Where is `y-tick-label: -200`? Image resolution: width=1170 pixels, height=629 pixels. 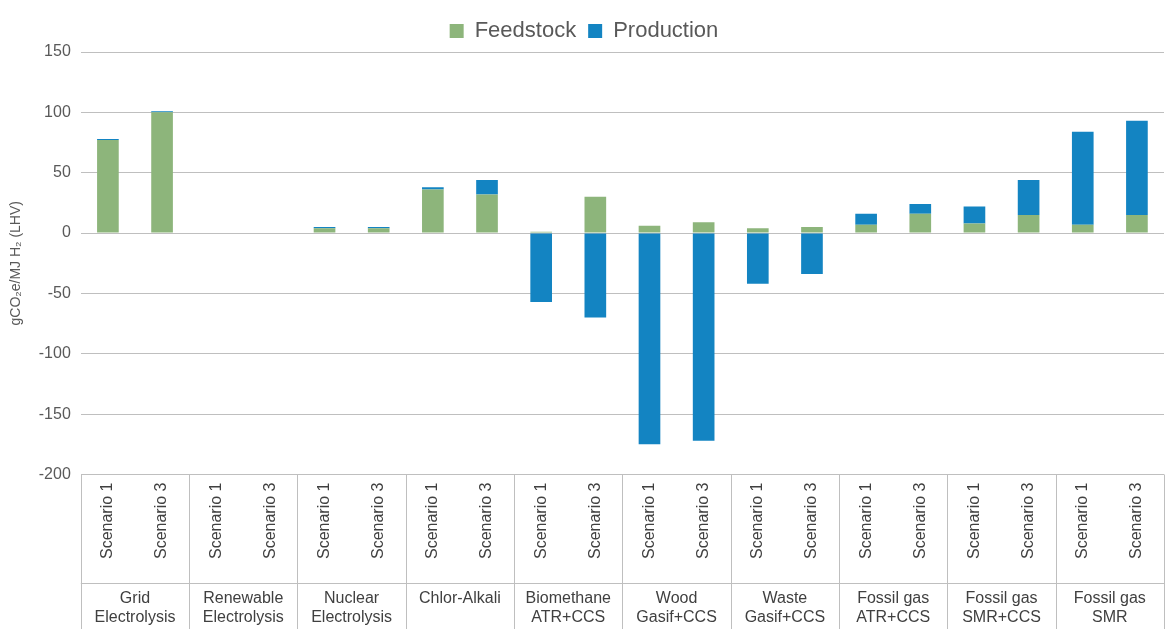
y-tick-label: -200 is located at coordinates (54, 473).